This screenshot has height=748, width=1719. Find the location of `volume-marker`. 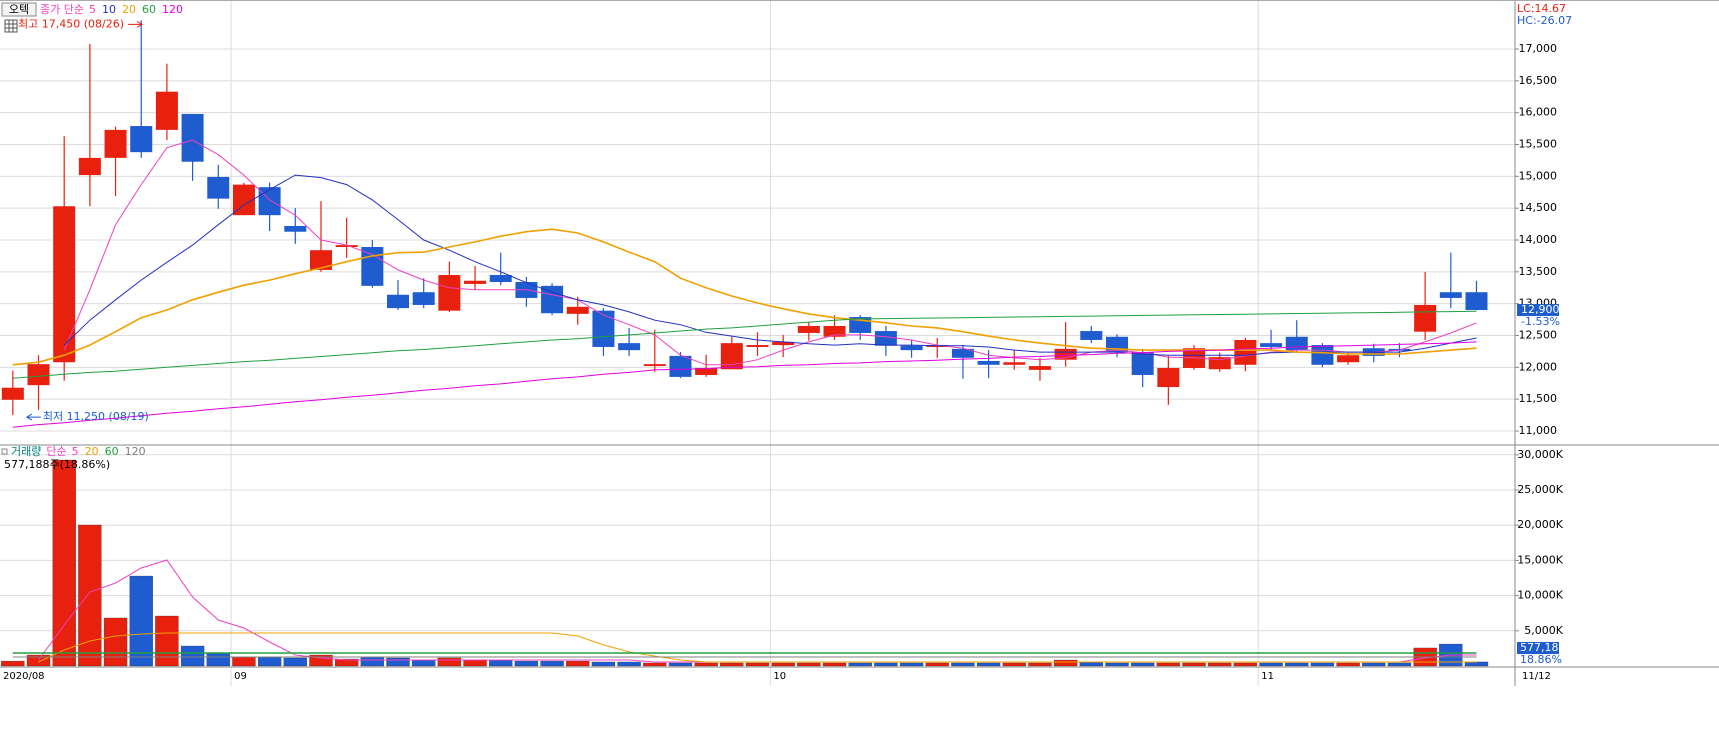

volume-marker is located at coordinates (4, 451).